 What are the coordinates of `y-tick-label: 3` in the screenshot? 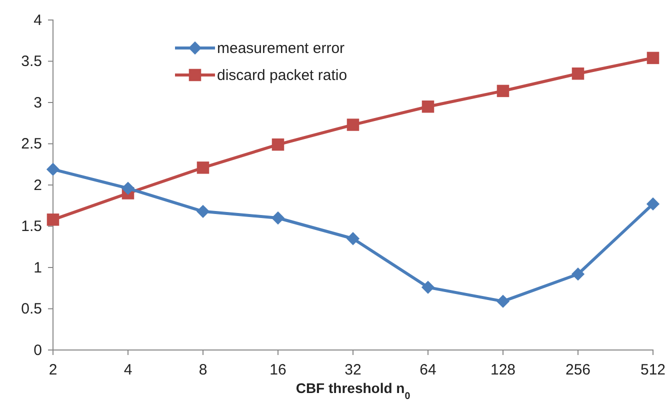 It's located at (38, 103).